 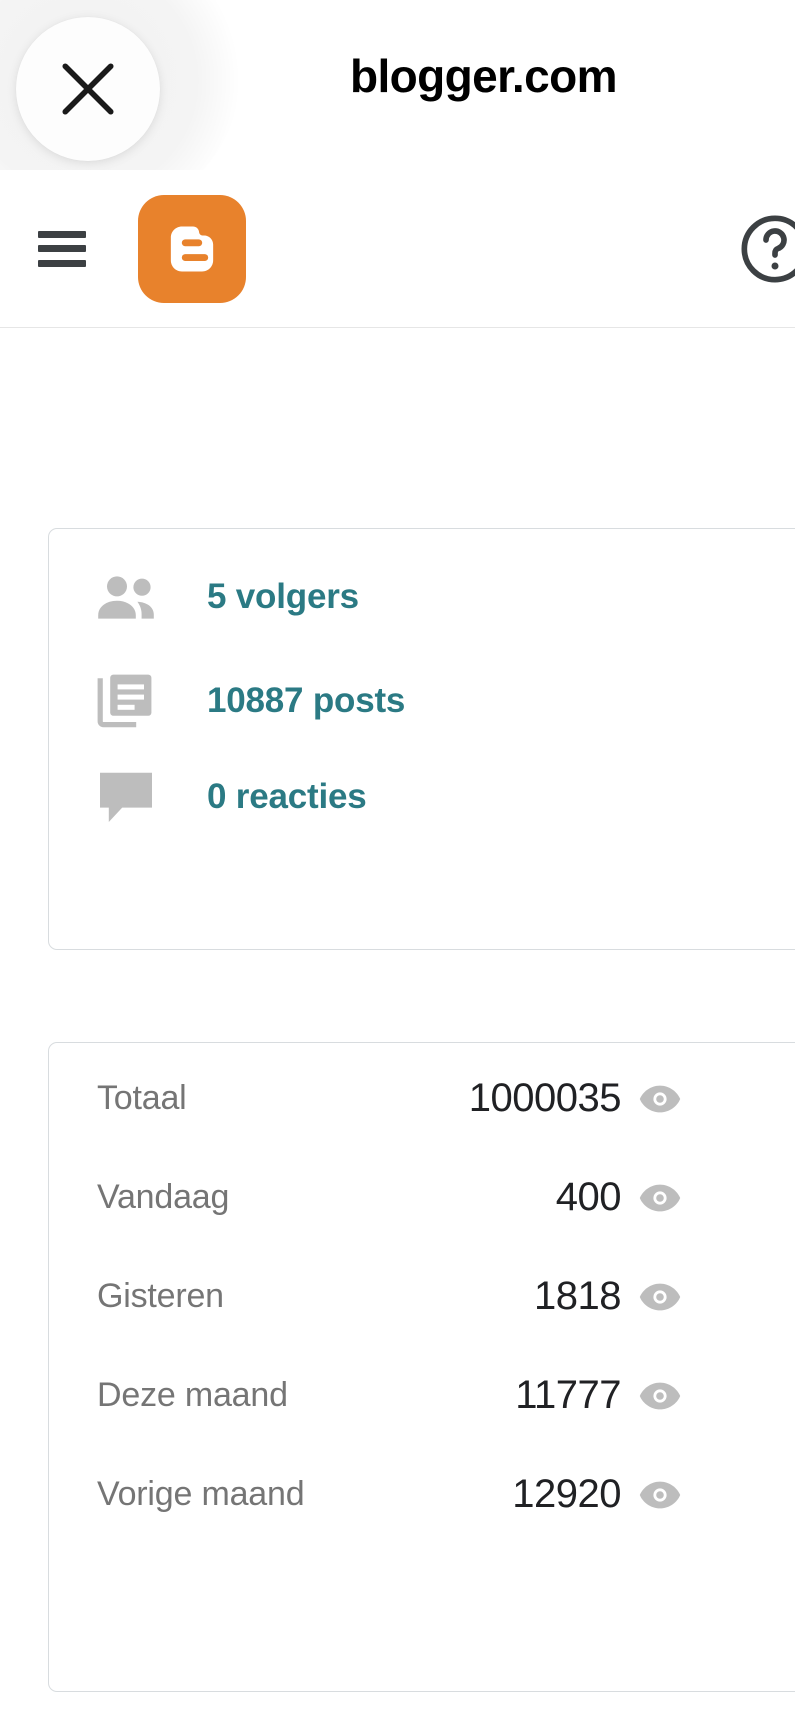 I want to click on close-icon, so click(x=88, y=89).